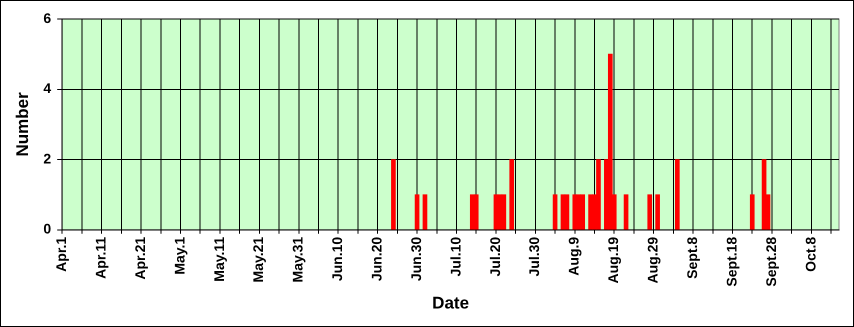  Describe the element at coordinates (770, 261) in the screenshot. I see `x-tick-label: Sept.28` at that location.